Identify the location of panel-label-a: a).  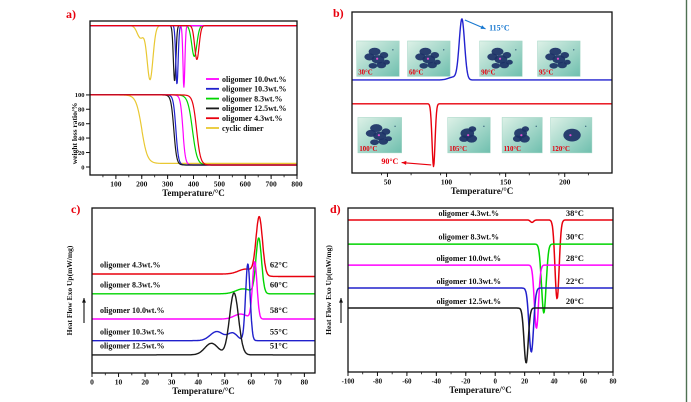
(71, 14).